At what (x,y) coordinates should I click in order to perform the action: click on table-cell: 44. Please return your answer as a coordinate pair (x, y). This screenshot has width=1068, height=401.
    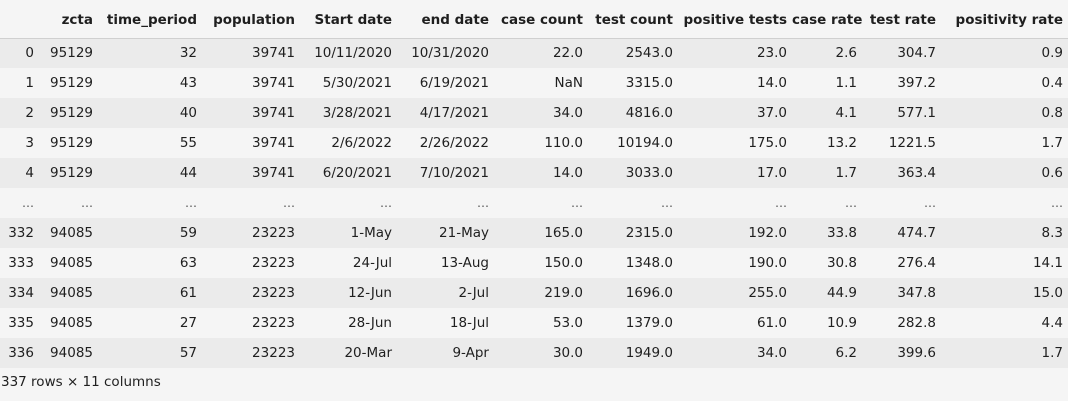
    Looking at the image, I should click on (150, 173).